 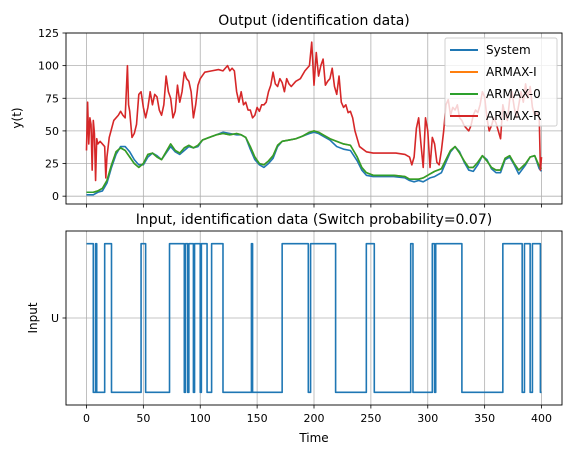 I want to click on legend-label-system: System, so click(x=508, y=50).